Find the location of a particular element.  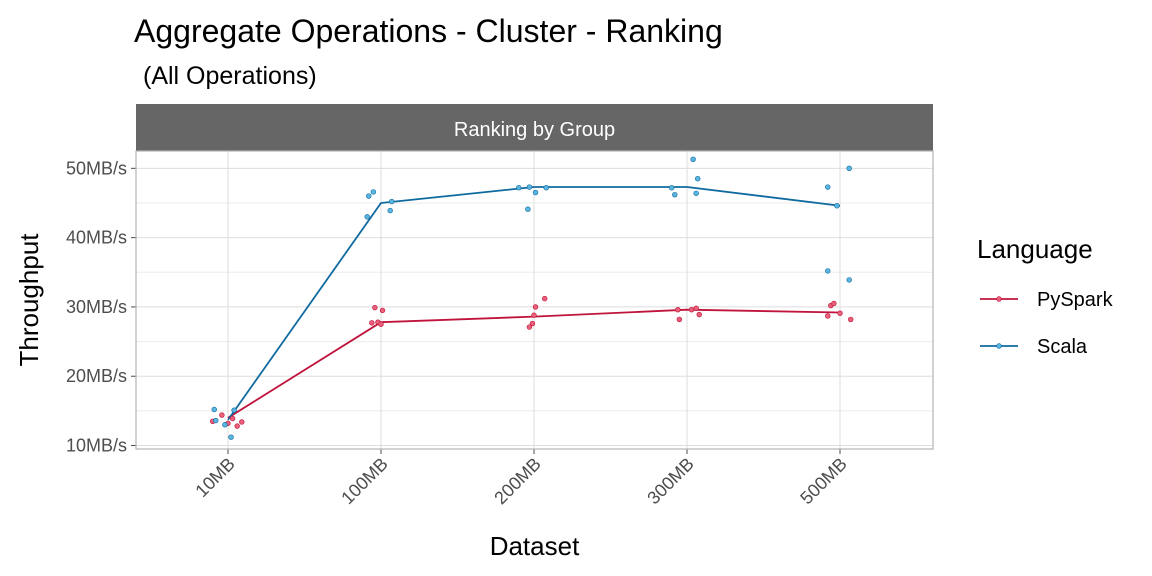

y-tick-label: 20MB/s is located at coordinates (96, 376).